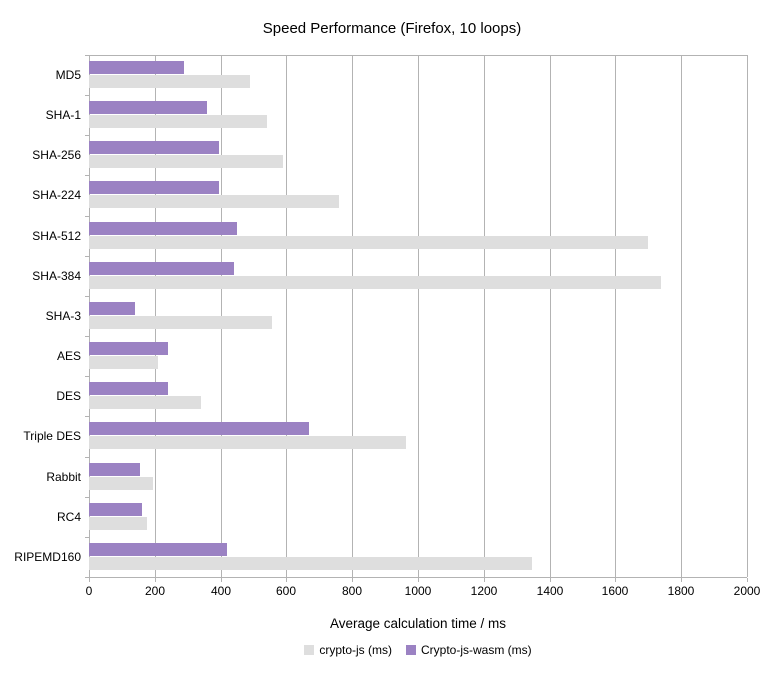 The height and width of the screenshot is (675, 784). I want to click on x-tick-label-1000: 1000, so click(418, 591).